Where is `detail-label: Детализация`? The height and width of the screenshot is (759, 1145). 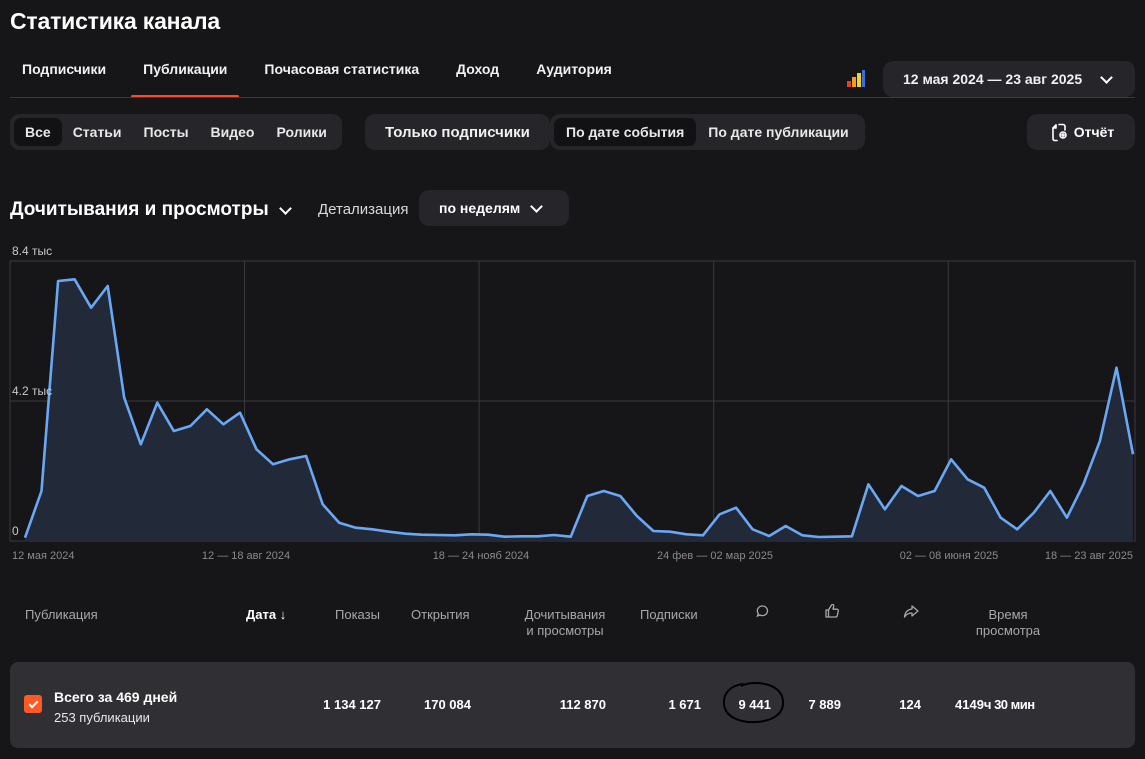
detail-label: Детализация is located at coordinates (363, 209).